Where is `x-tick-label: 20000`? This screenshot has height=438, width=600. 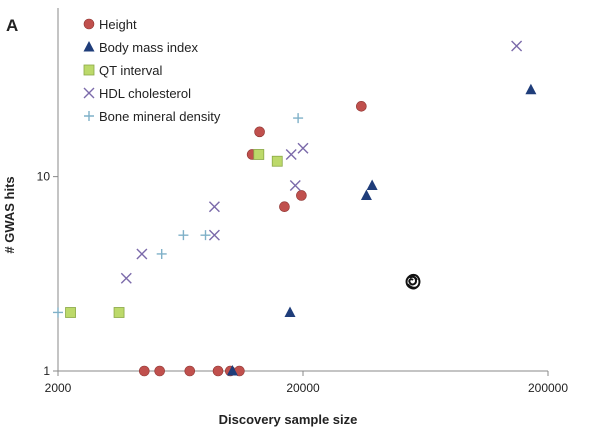 x-tick-label: 20000 is located at coordinates (303, 388).